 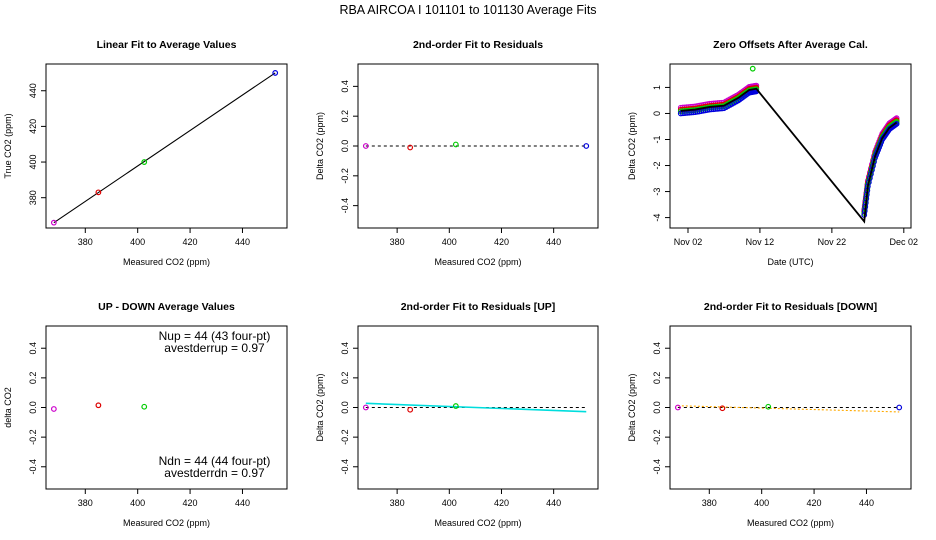 What do you see at coordinates (85, 503) in the screenshot?
I see `p4-xtick-label: 380` at bounding box center [85, 503].